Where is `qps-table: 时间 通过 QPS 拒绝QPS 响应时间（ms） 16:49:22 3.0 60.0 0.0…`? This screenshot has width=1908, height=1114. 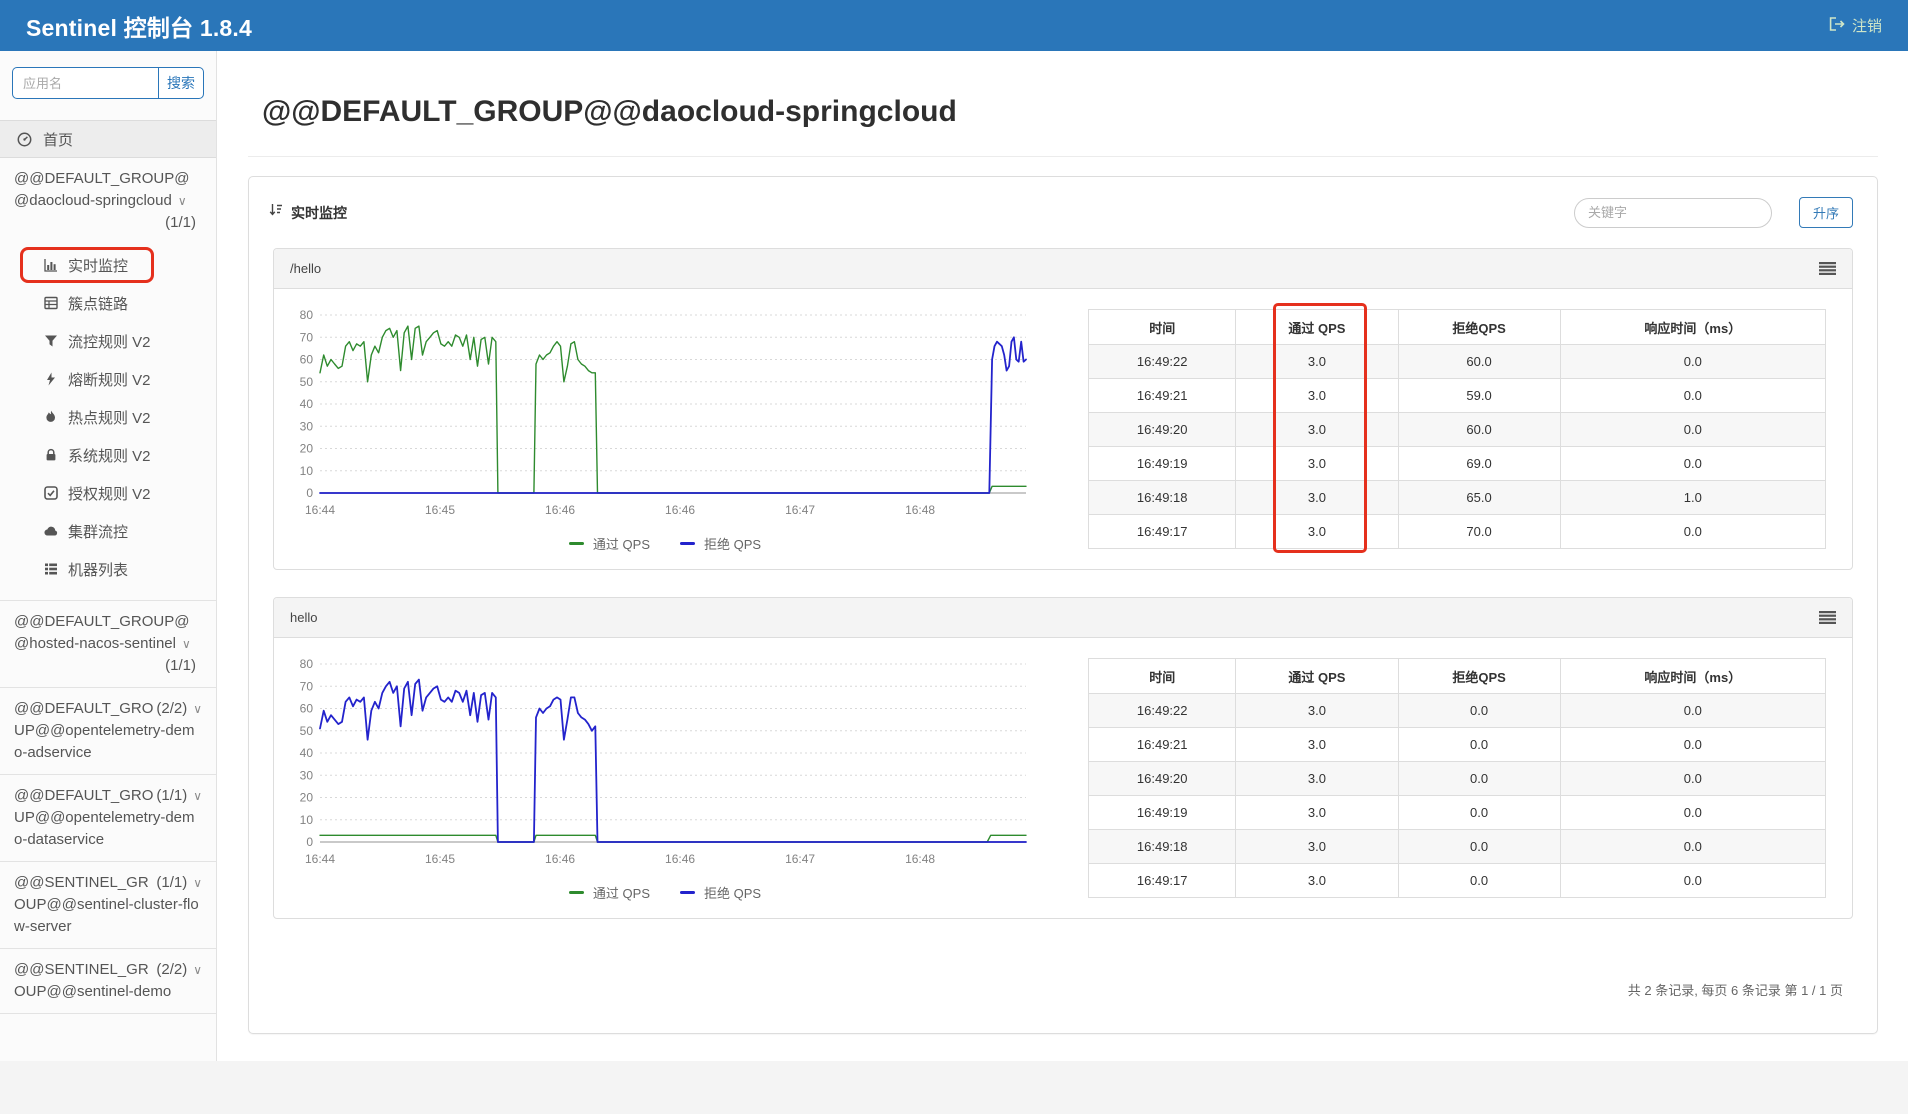 qps-table: 时间 通过 QPS 拒绝QPS 响应时间（ms） 16:49:22 3.0 60.0 0.0… is located at coordinates (1457, 429).